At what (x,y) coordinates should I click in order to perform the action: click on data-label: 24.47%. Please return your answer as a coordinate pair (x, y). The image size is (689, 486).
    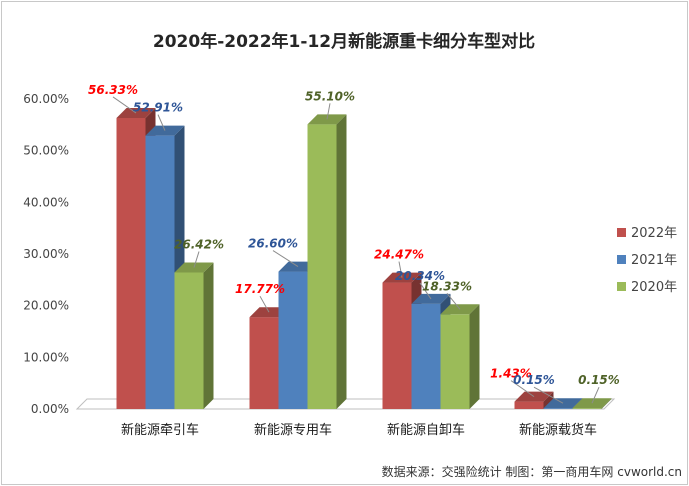
    Looking at the image, I should click on (399, 255).